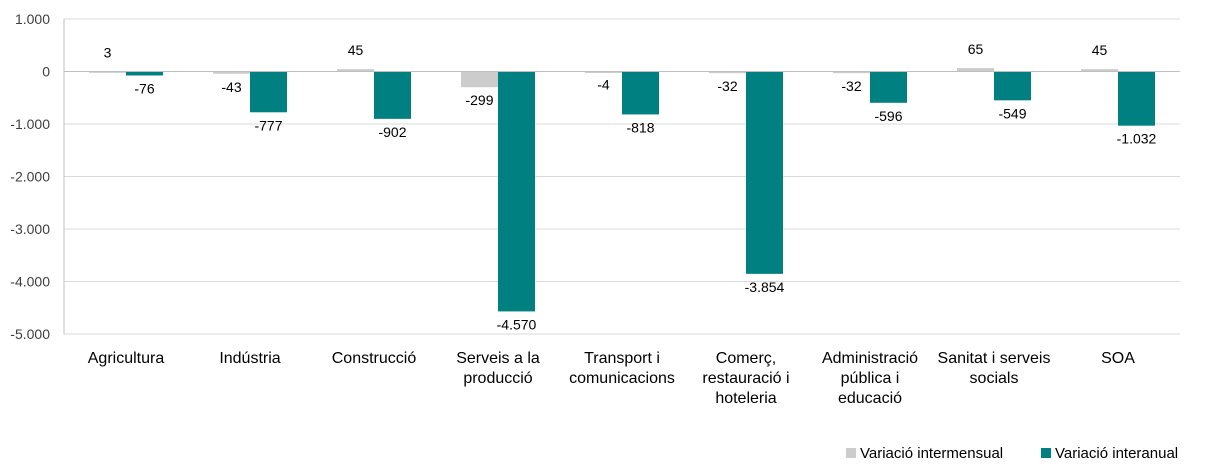  What do you see at coordinates (1118, 358) in the screenshot?
I see `category-label: SOA` at bounding box center [1118, 358].